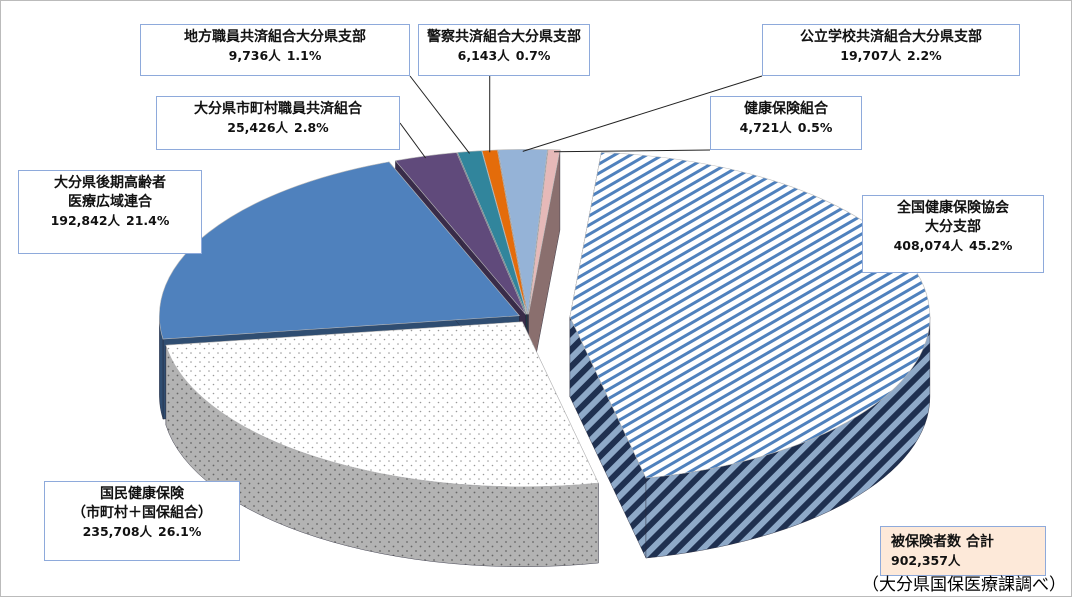  I want to click on label-box: 全国健康保険協会 大分支部 408,074人 45.2%, so click(953, 234).